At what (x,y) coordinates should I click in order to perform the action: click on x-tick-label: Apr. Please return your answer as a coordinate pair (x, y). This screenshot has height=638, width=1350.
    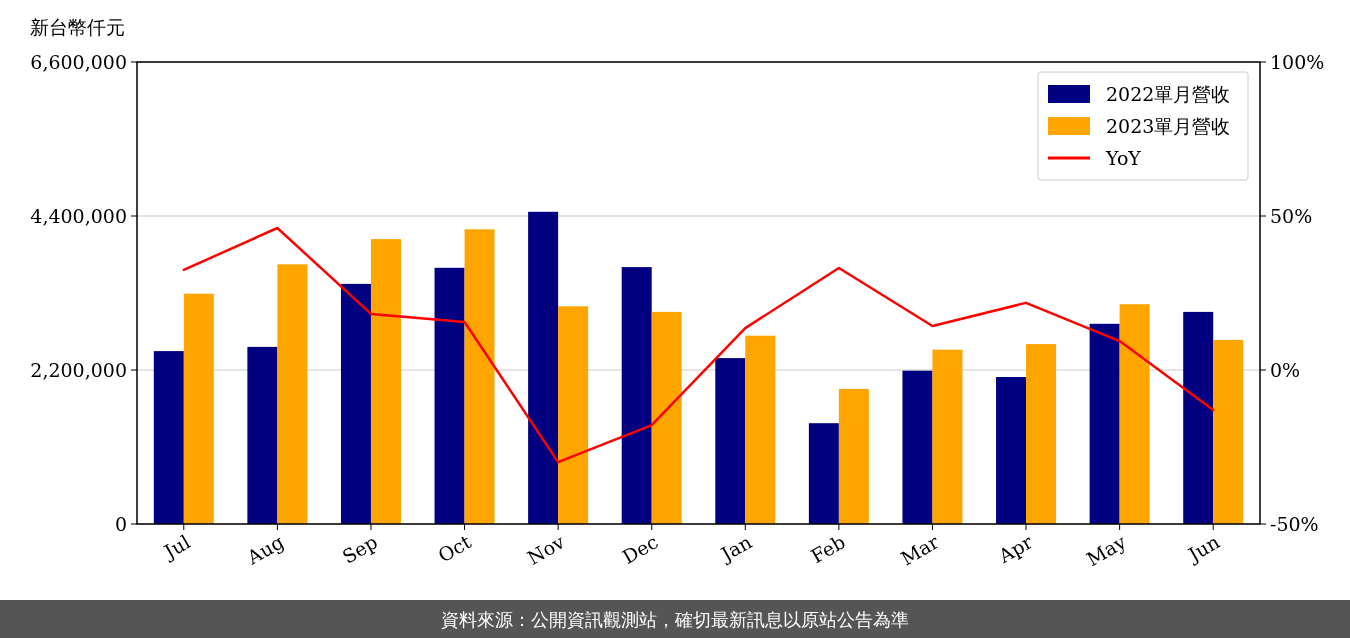
    Looking at the image, I should click on (1015, 548).